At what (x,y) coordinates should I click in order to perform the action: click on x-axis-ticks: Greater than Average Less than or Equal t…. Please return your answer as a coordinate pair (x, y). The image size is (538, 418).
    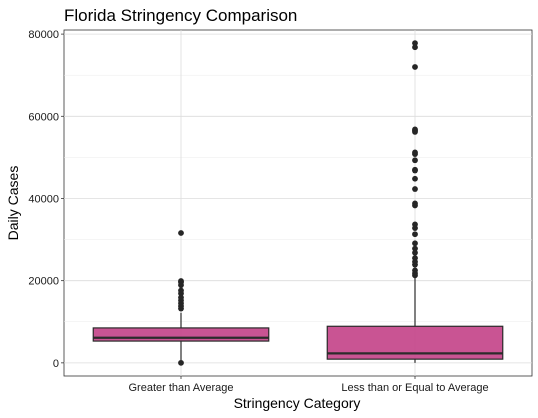
    Looking at the image, I should click on (309, 385).